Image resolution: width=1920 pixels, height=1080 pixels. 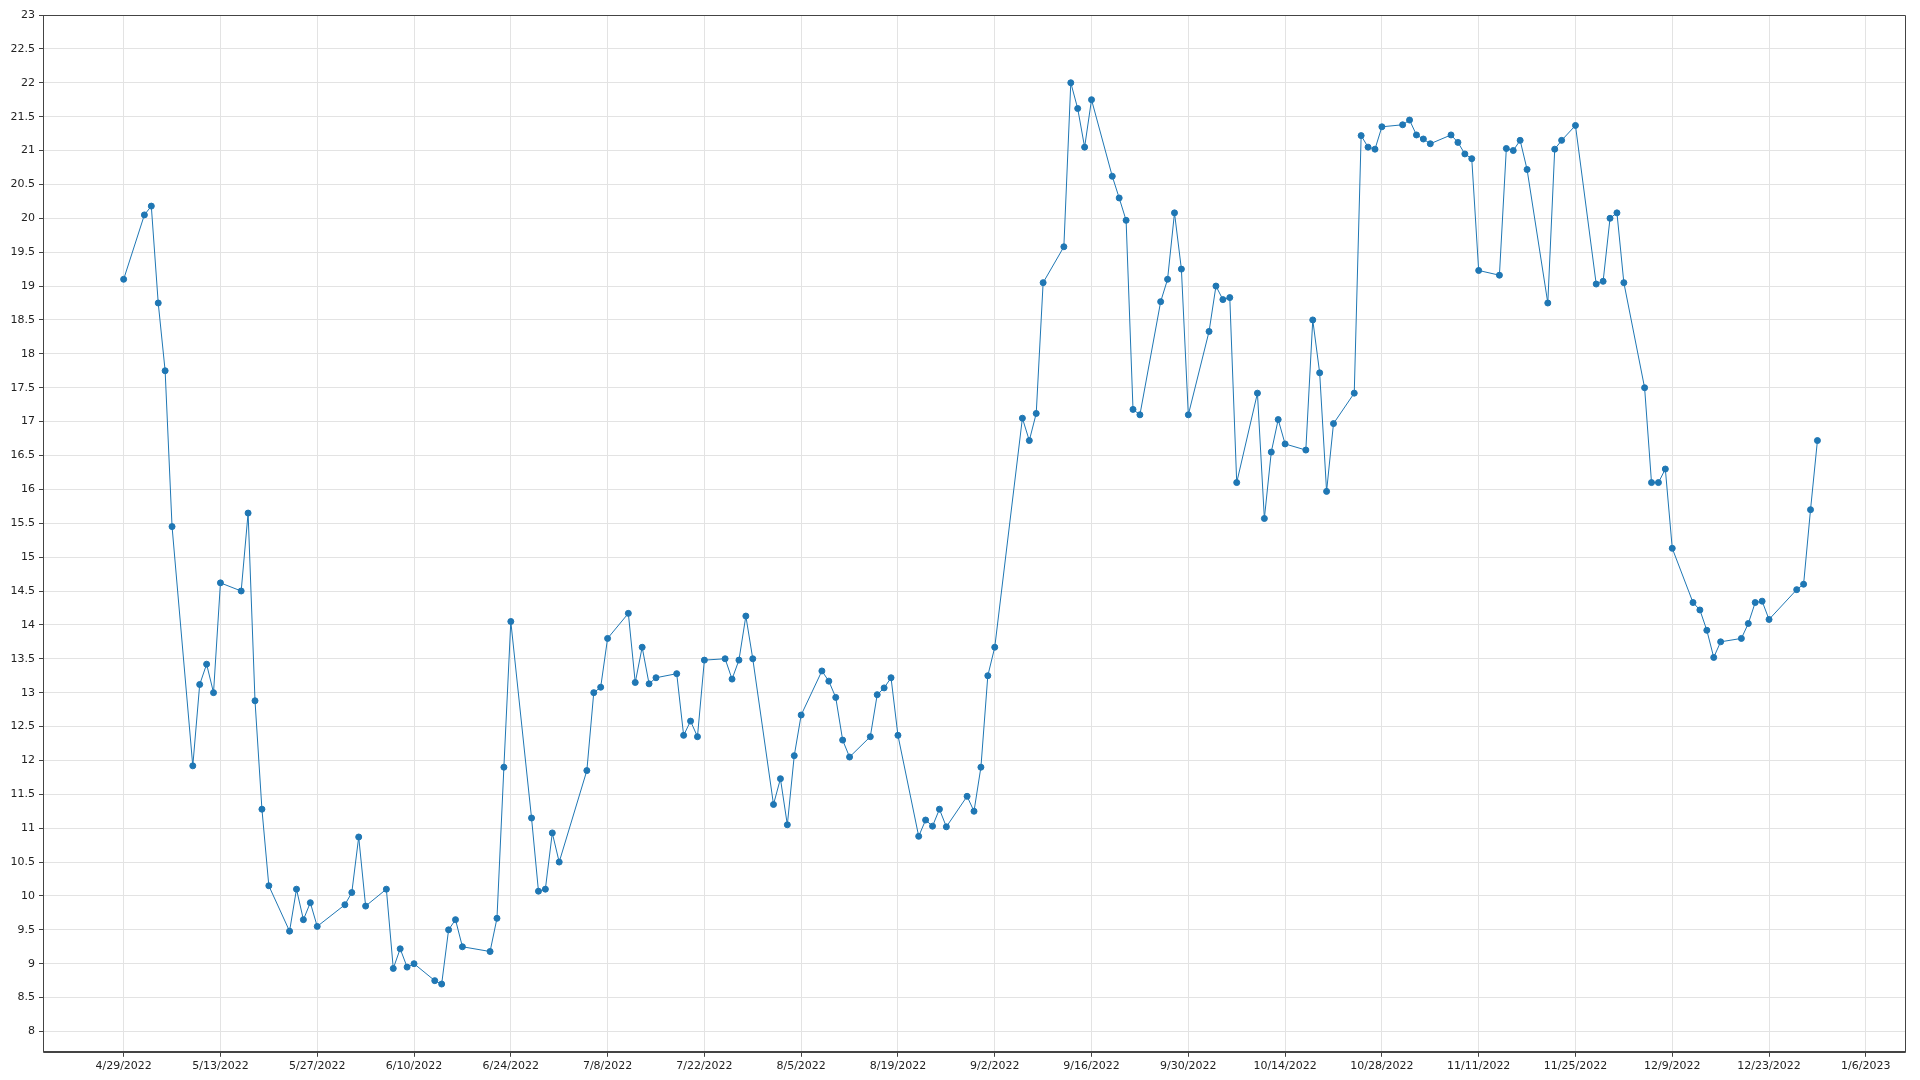 I want to click on x-tick-label: 1/6/2023, so click(x=1866, y=1066).